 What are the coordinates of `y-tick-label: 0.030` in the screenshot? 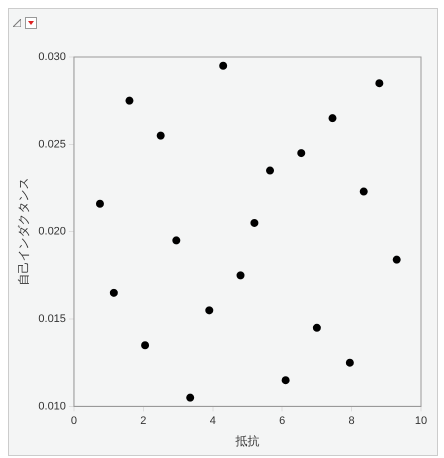 It's located at (52, 57).